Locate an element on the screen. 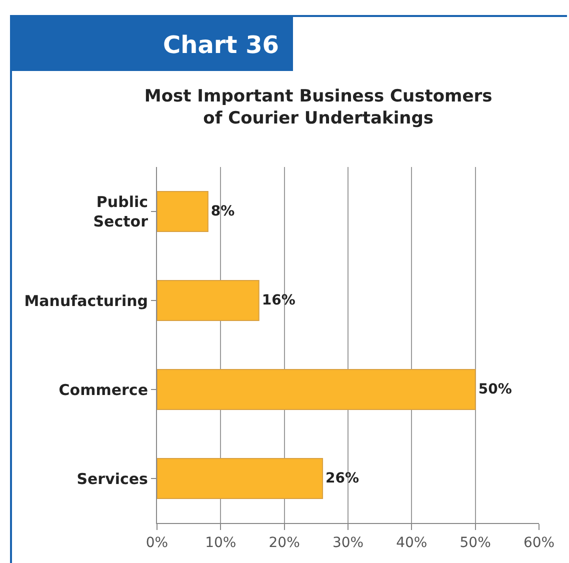 This screenshot has width=569, height=563. x-tick-label: 20% is located at coordinates (284, 542).